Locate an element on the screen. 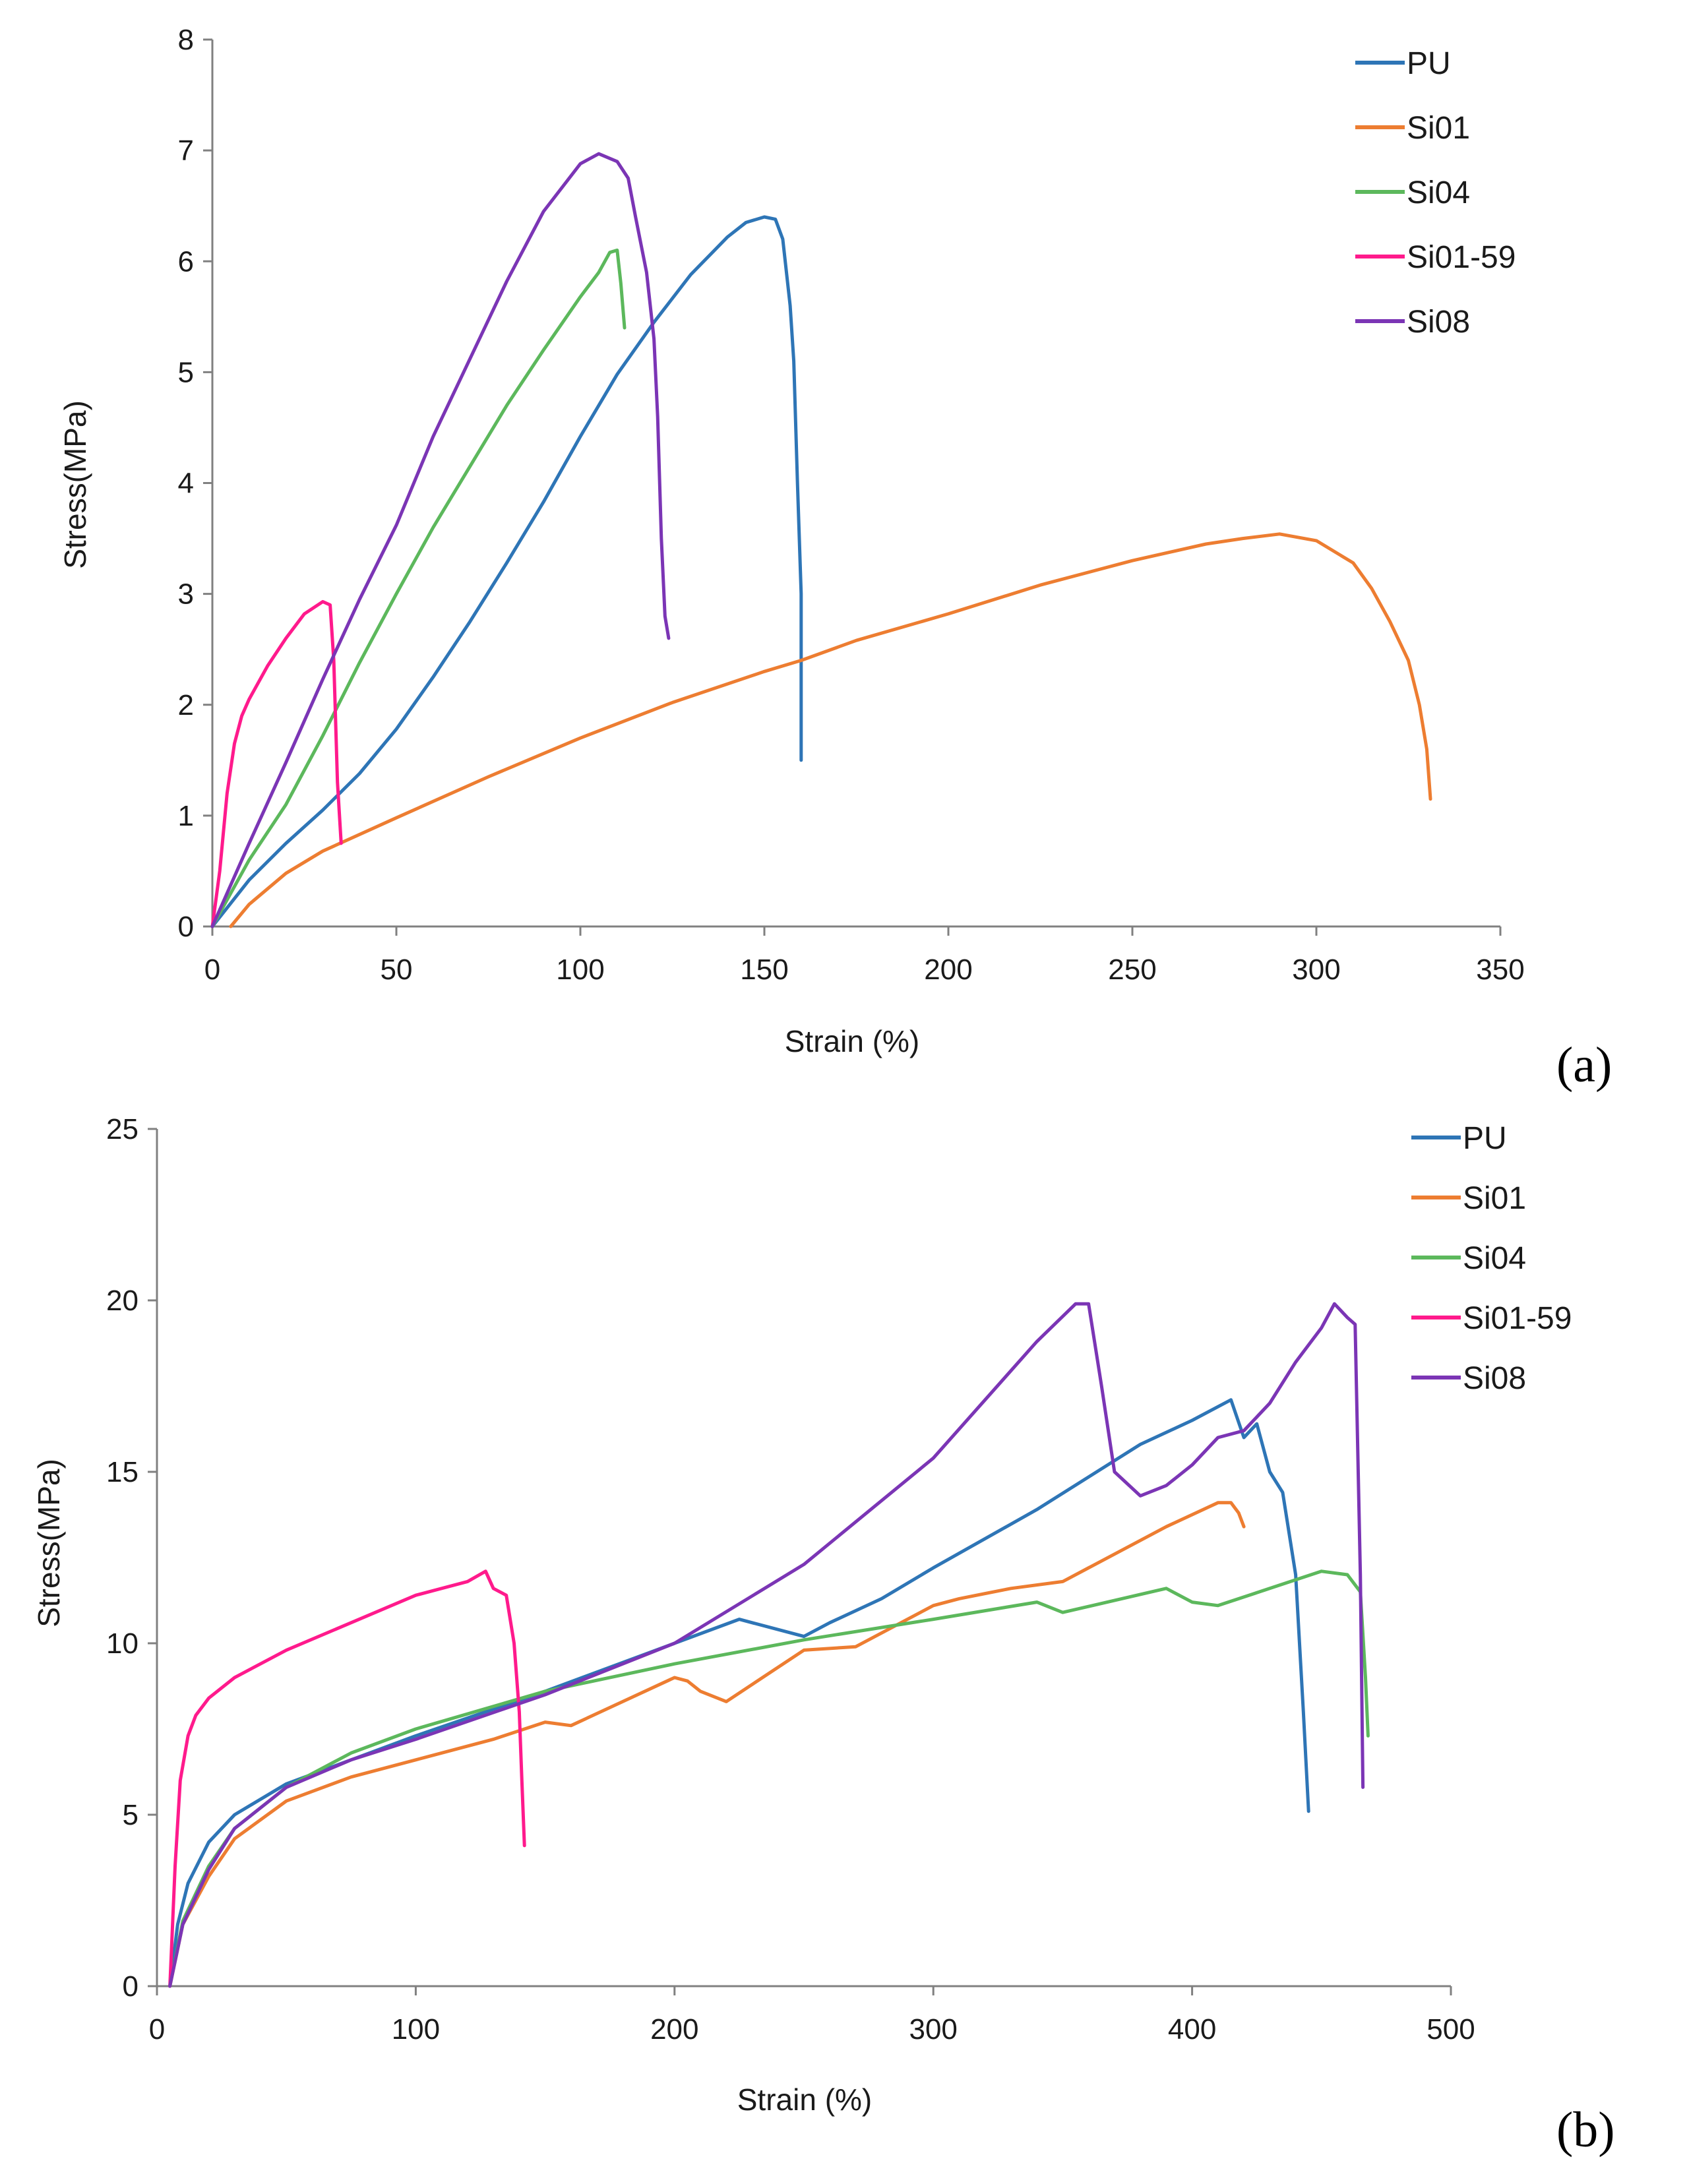  series-line-pu is located at coordinates (506, 571).